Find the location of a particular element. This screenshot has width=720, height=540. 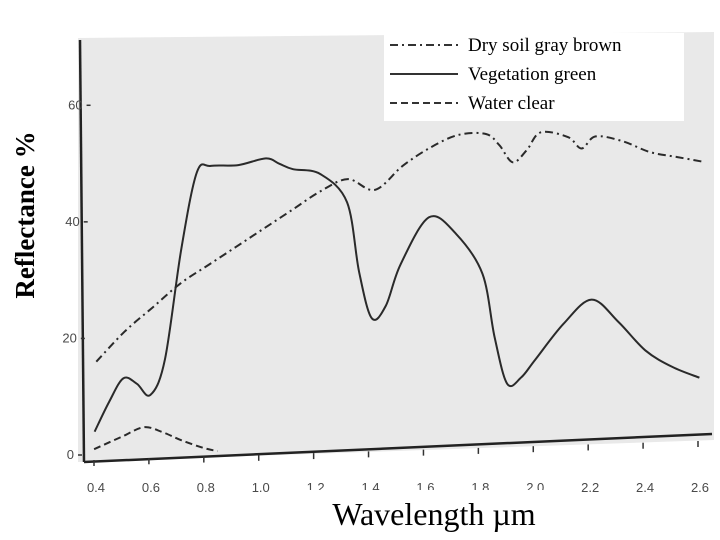

x-tick-label: 0.4 is located at coordinates (96, 487).